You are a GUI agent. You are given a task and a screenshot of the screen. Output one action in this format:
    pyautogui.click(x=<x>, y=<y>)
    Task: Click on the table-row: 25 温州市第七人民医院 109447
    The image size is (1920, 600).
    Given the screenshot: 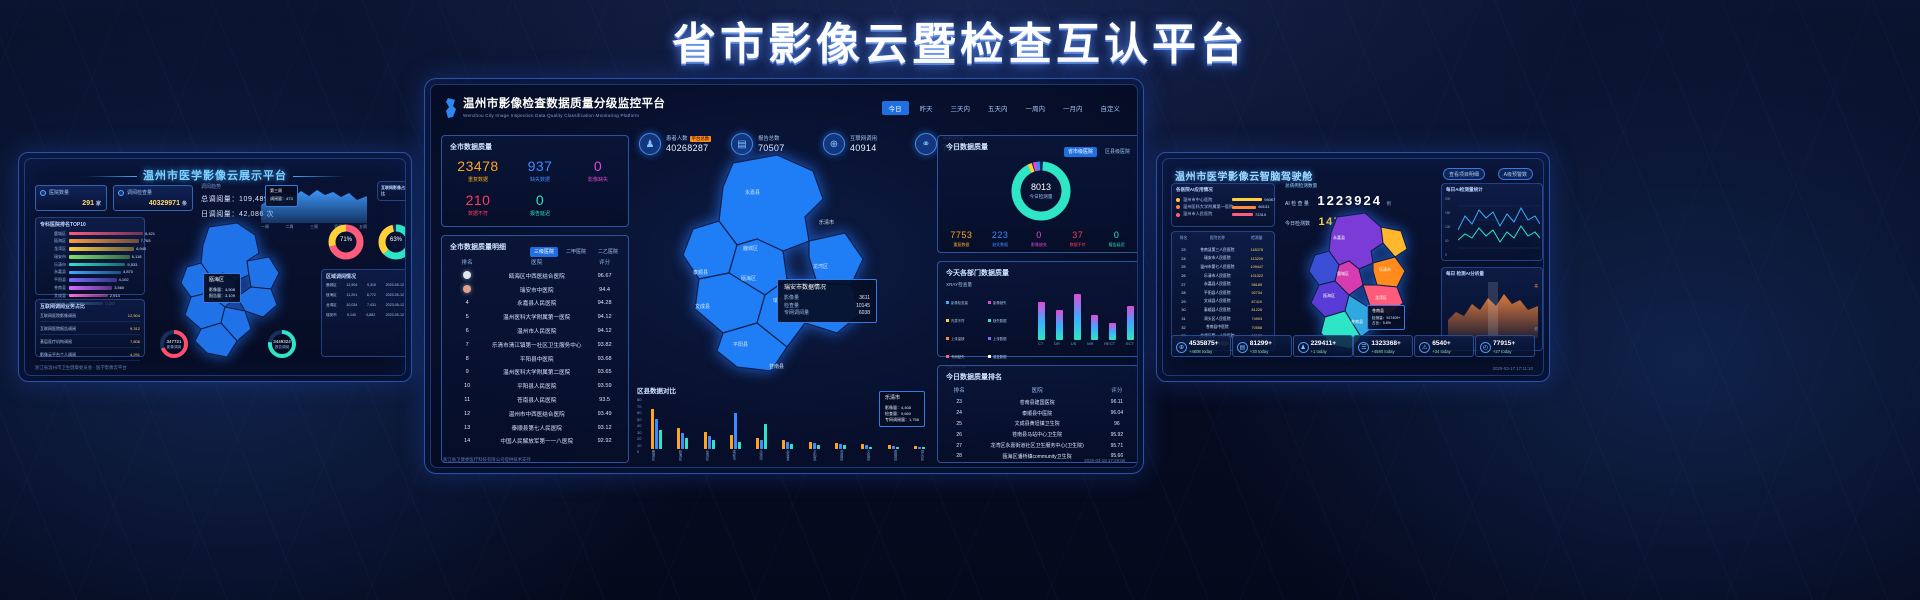 What is the action you would take?
    pyautogui.click(x=1223, y=267)
    